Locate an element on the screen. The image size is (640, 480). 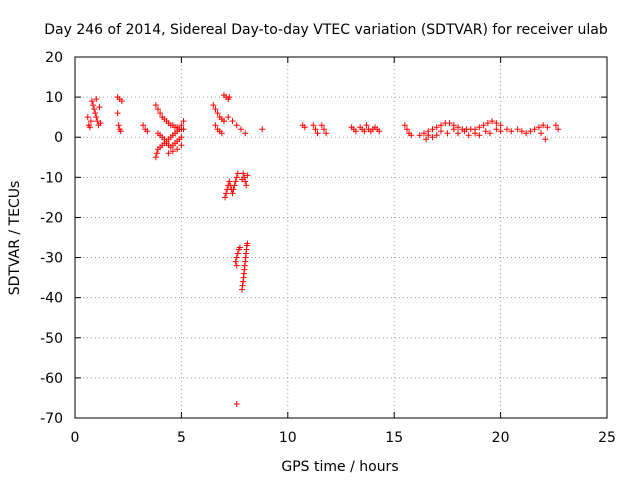
y-tick-label: -20 is located at coordinates (51, 218).